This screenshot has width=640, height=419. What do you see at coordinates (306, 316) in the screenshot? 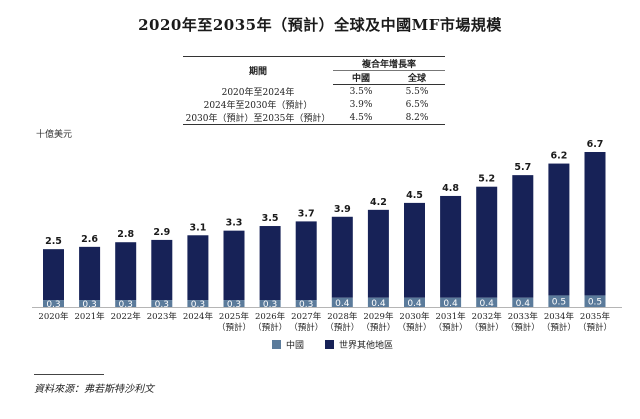
I see `x-tick-label: 2027年` at bounding box center [306, 316].